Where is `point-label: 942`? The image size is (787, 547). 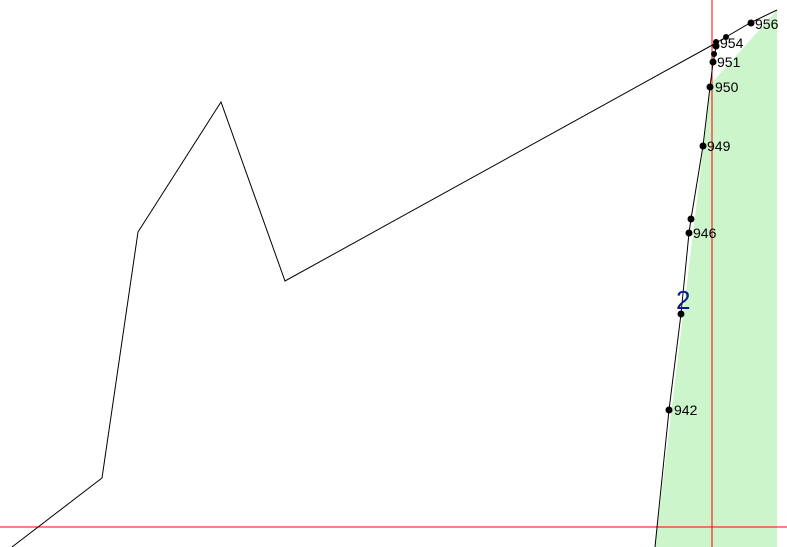 point-label: 942 is located at coordinates (686, 410).